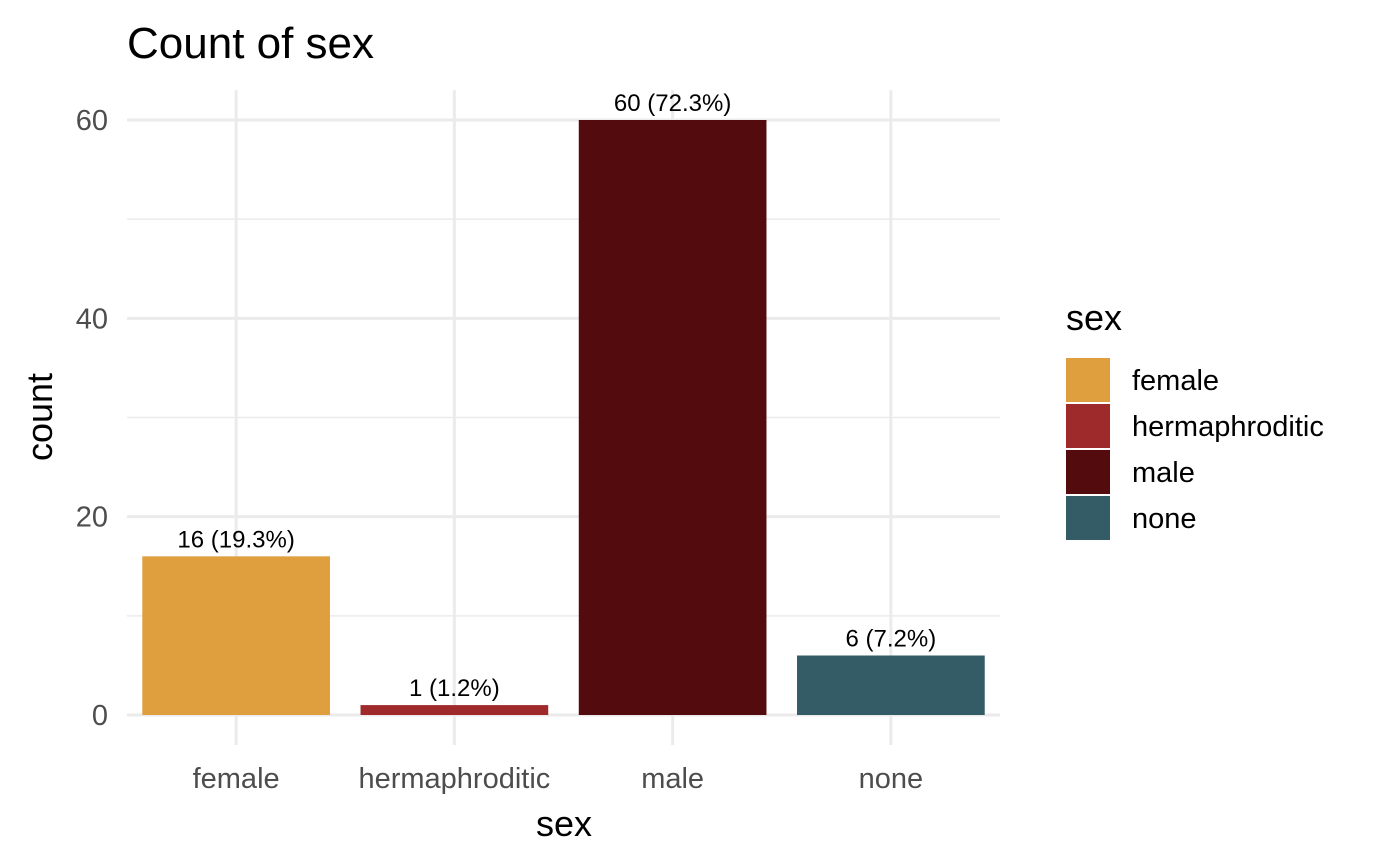  I want to click on data-label-hermaphroditic: 1 (1.2%), so click(454, 688).